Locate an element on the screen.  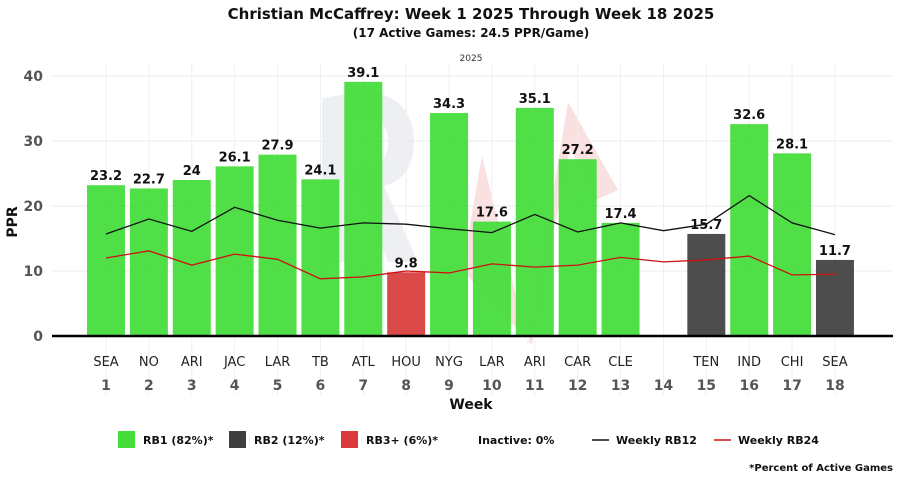
x-tick-label: 8 is located at coordinates (406, 386).